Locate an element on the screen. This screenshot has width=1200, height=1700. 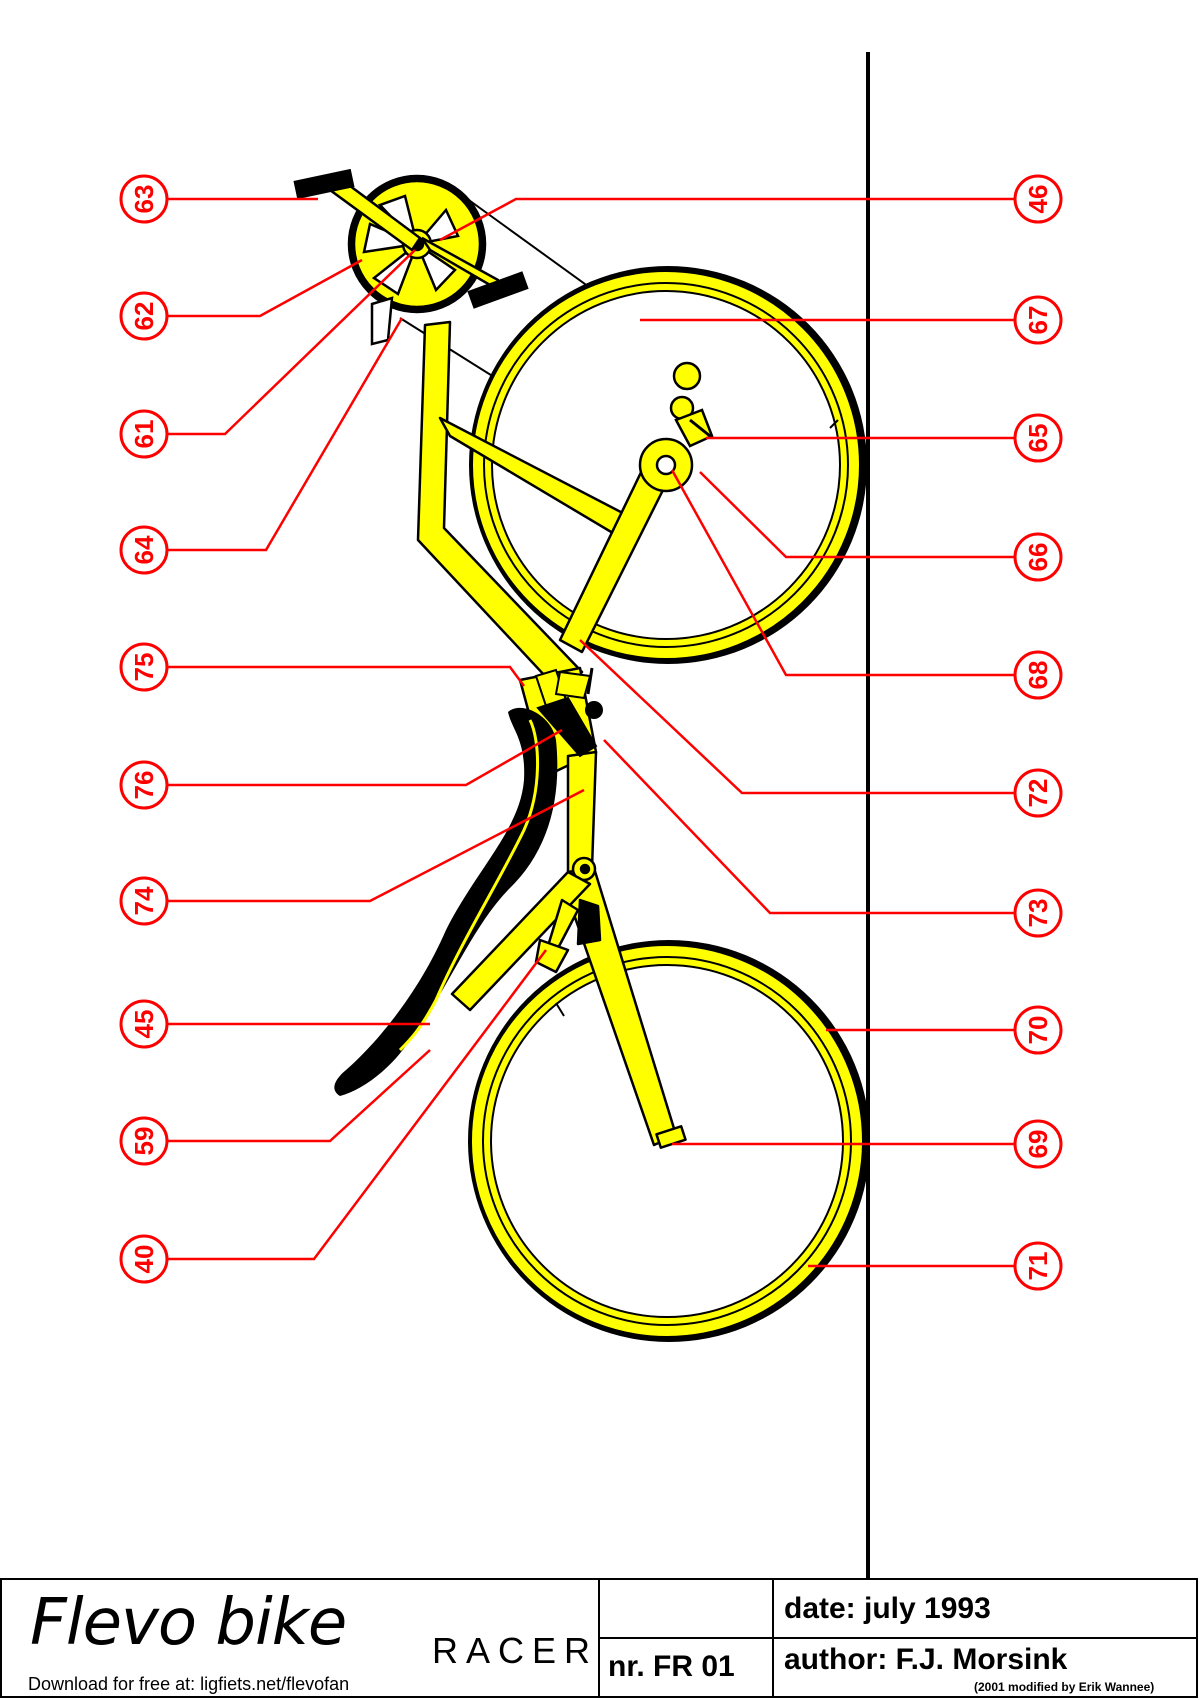
rear-hub is located at coordinates (676, 427).